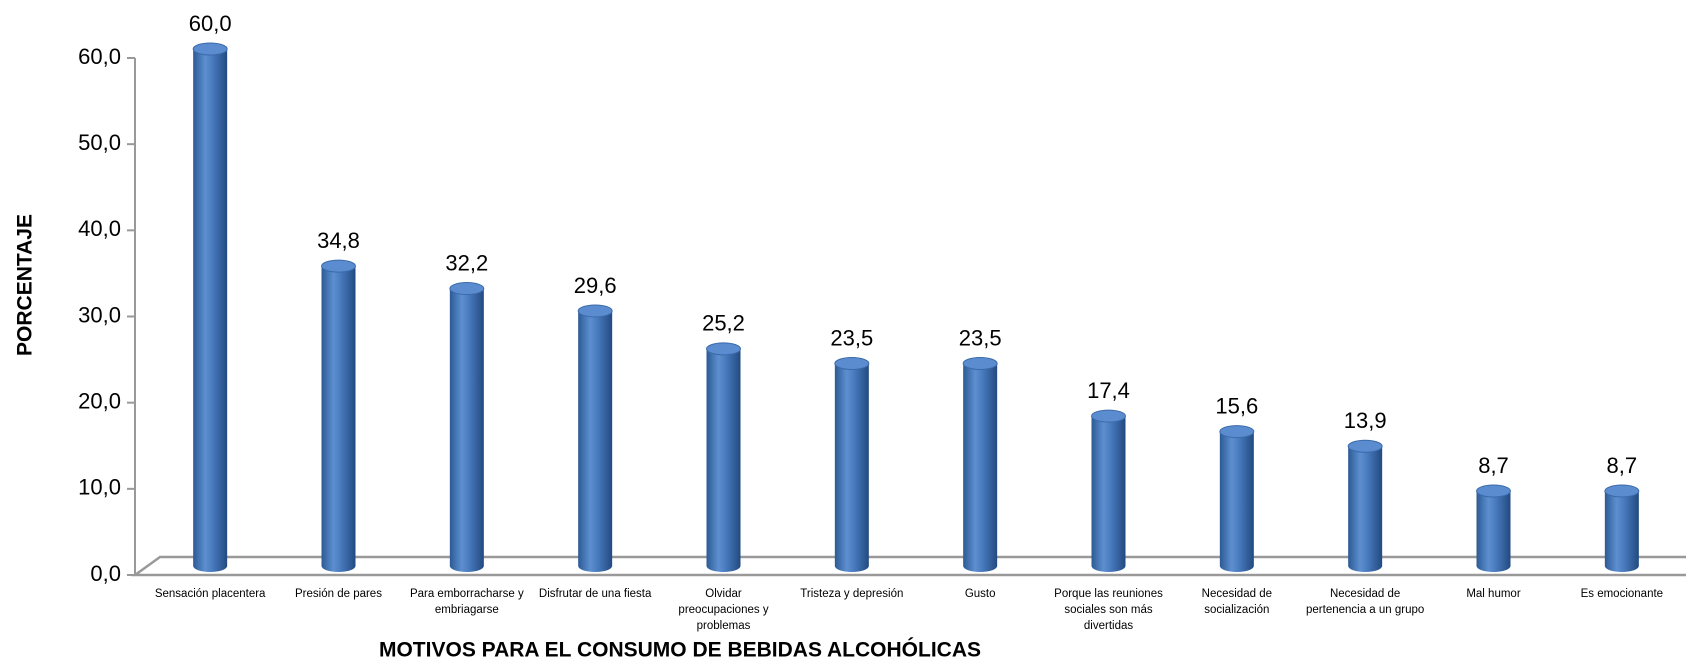 This screenshot has width=1686, height=662. I want to click on x-tick-label: Disfrutar de una fiesta, so click(595, 594).